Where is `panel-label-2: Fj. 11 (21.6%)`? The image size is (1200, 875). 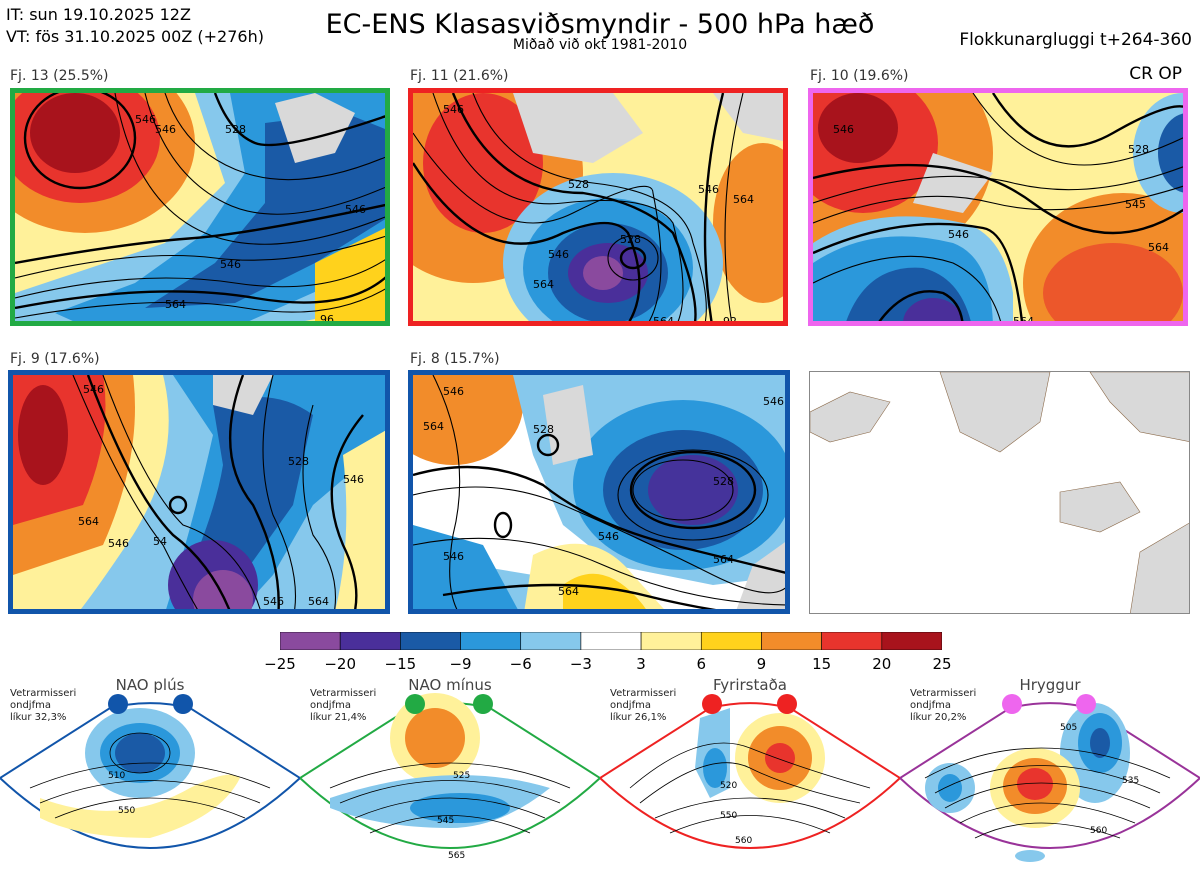
panel-label-2: Fj. 11 (21.6%) is located at coordinates (459, 76).